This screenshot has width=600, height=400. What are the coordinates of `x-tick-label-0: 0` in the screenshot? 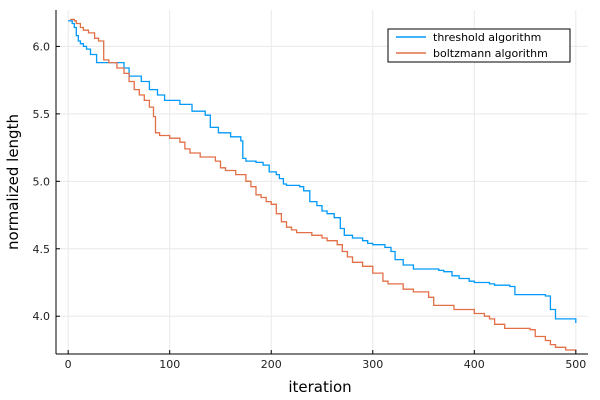 It's located at (68, 364).